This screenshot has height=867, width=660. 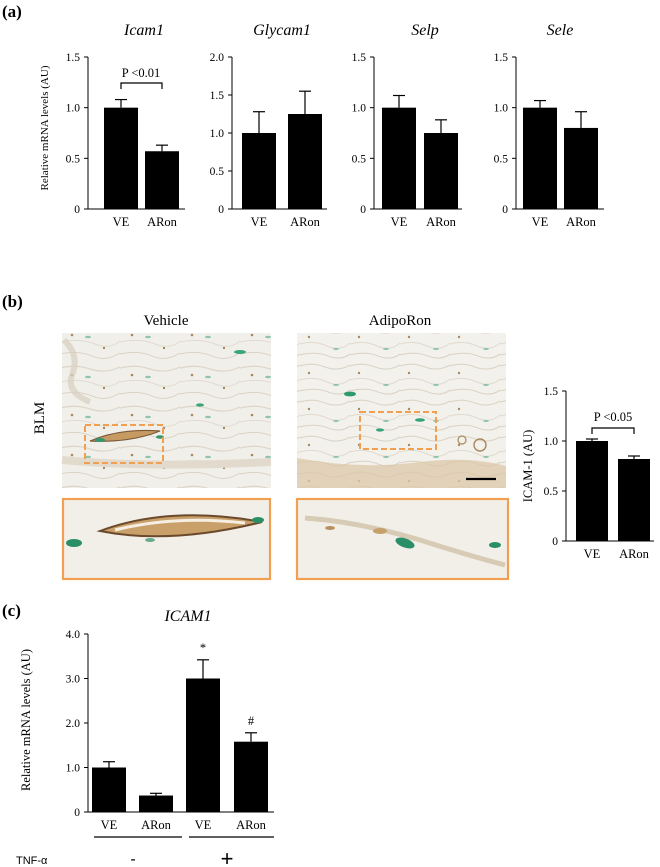 I want to click on adiporon-roi-box, so click(x=398, y=430).